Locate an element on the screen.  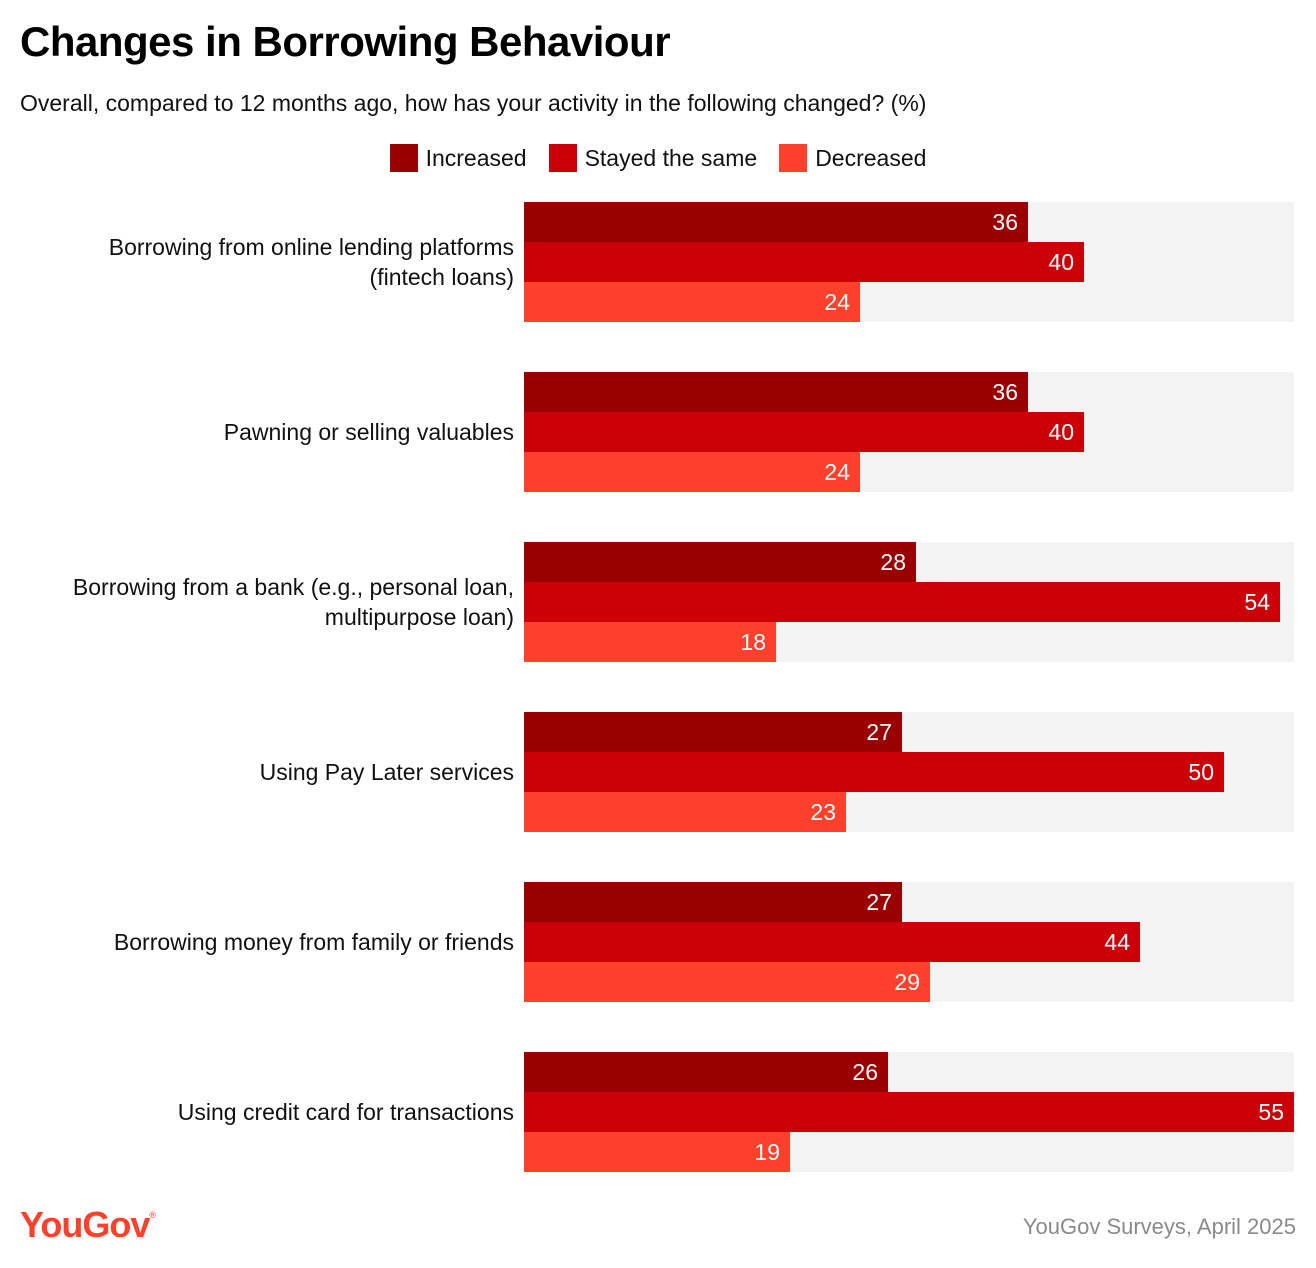
category-label: Pawning or selling valuables is located at coordinates (369, 432).